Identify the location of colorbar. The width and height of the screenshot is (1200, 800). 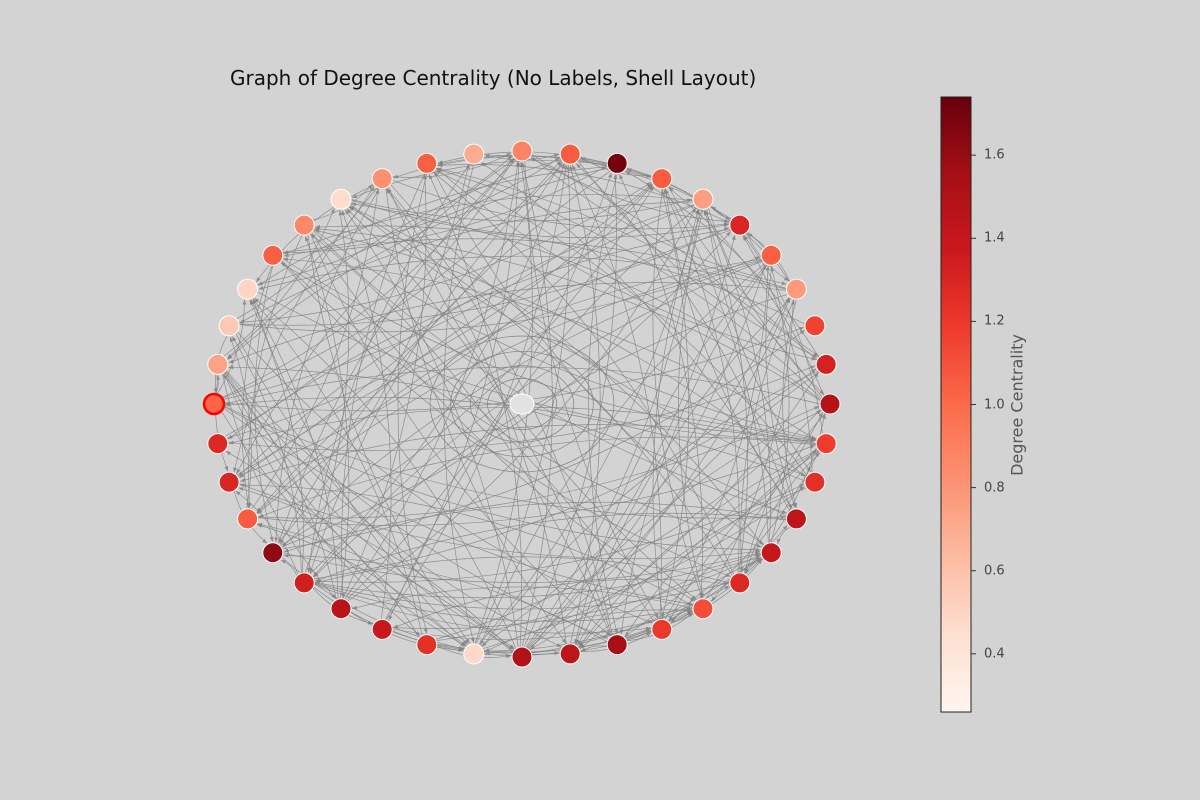
(958, 404).